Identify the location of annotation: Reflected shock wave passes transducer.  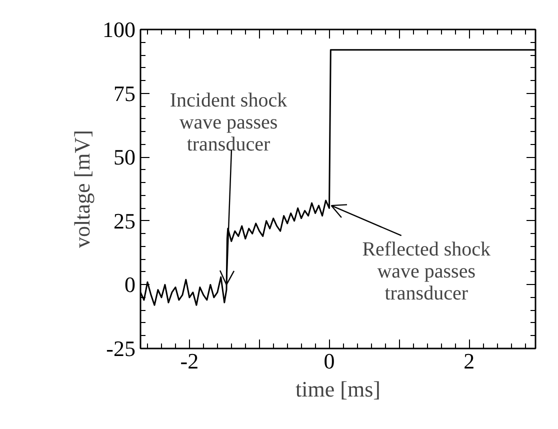
(426, 271).